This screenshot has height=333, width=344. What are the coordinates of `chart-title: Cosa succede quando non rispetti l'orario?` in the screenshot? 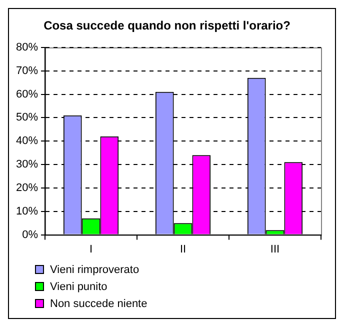 It's located at (167, 25).